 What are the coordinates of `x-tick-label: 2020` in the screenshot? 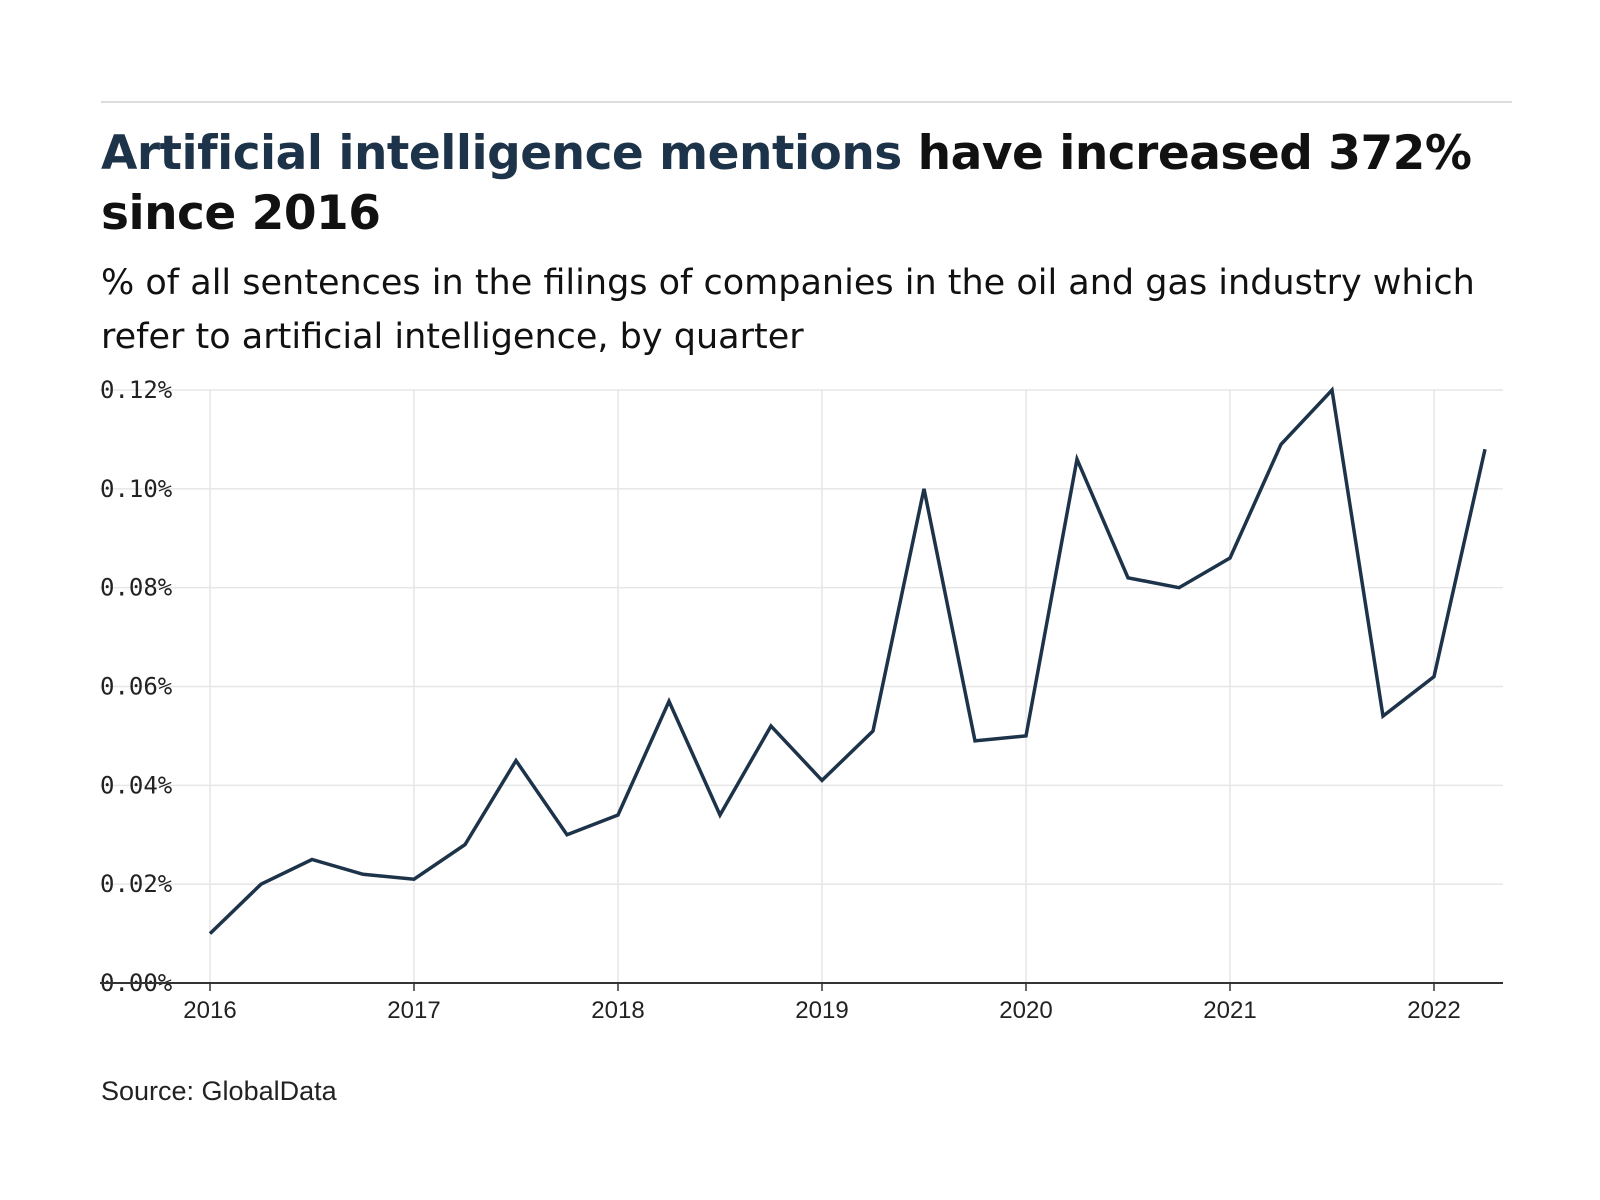 It's located at (1025, 1010).